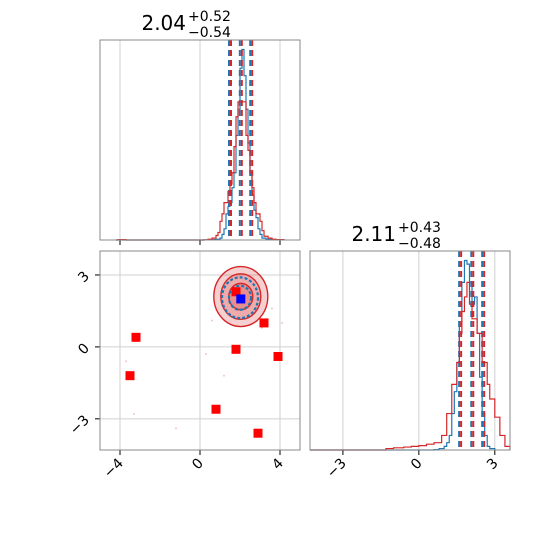 Image resolution: width=550 pixels, height=550 pixels. Describe the element at coordinates (80, 425) in the screenshot. I see `scatter-ytick-label: −3` at that location.